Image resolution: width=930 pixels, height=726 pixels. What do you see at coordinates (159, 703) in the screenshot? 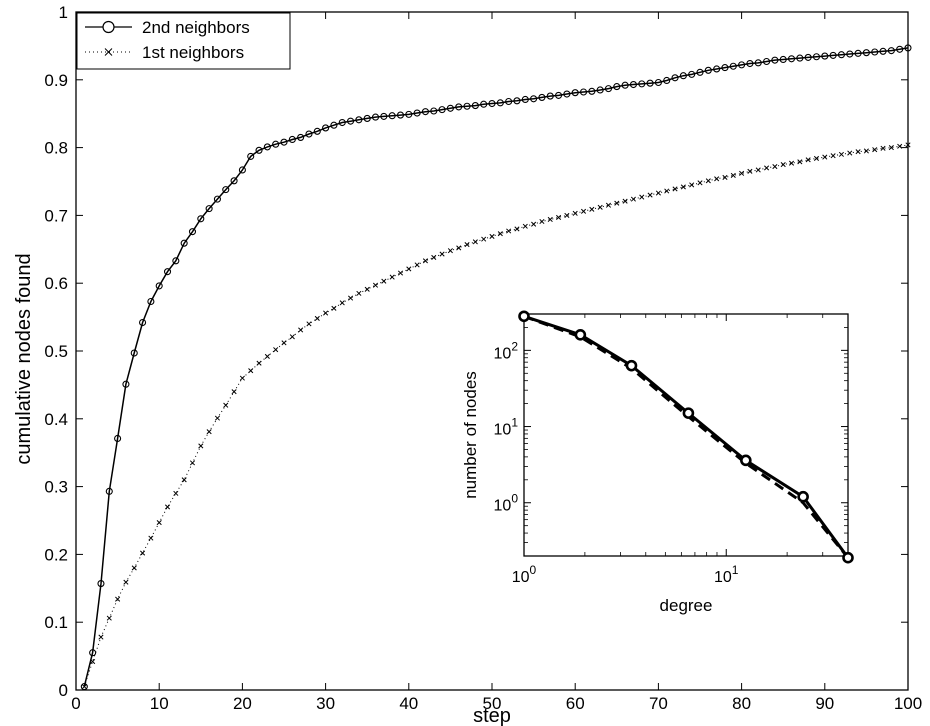
I see `x-tick-label: 10` at bounding box center [159, 703].